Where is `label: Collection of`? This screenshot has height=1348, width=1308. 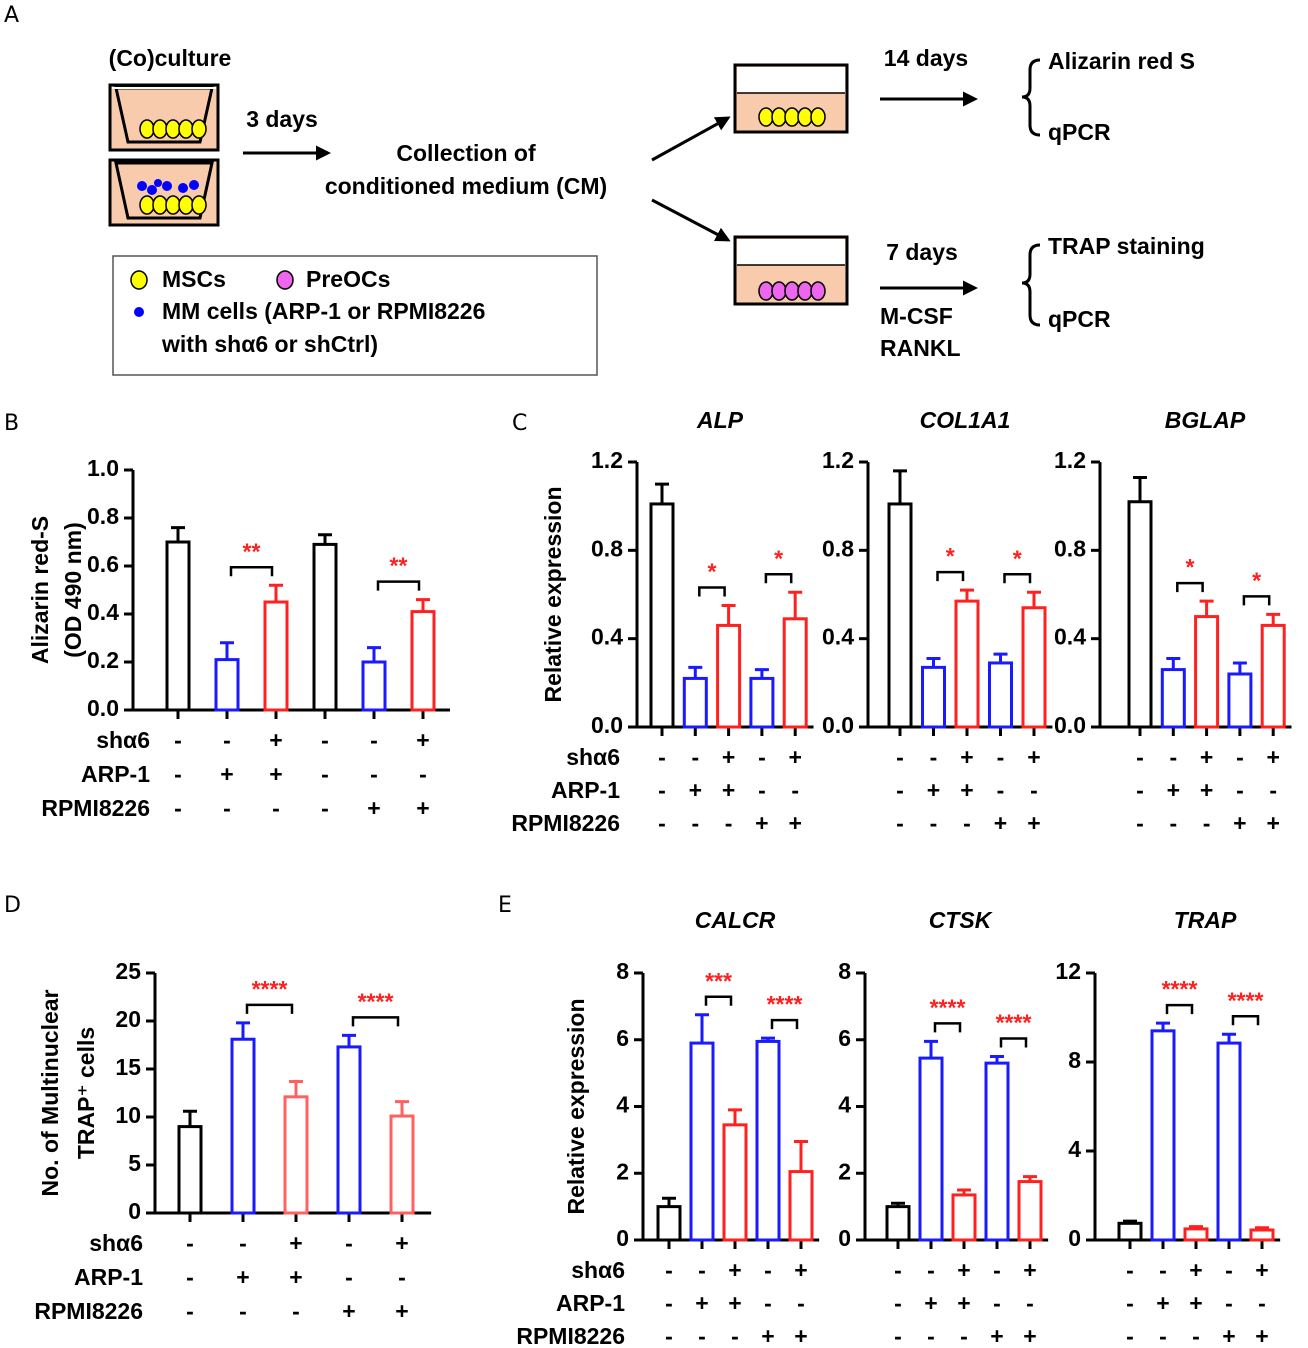
label: Collection of is located at coordinates (466, 153).